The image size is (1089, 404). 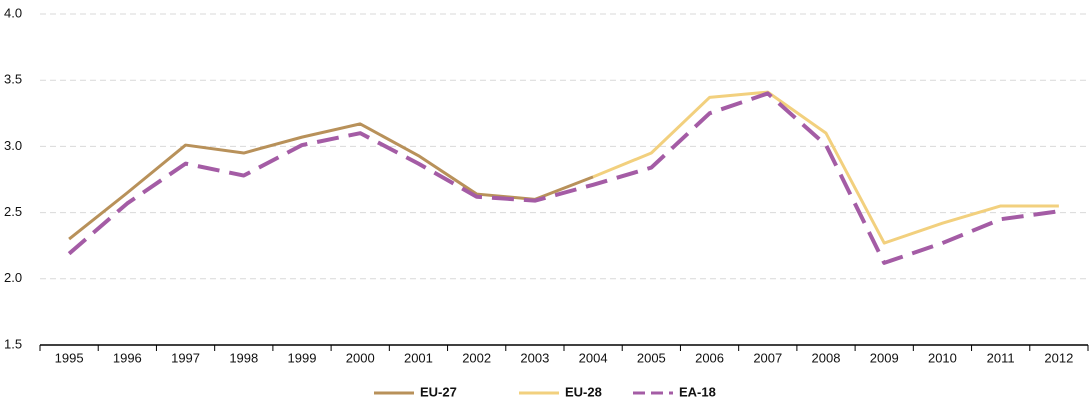 What do you see at coordinates (767, 357) in the screenshot?
I see `x-tick-label: 2007` at bounding box center [767, 357].